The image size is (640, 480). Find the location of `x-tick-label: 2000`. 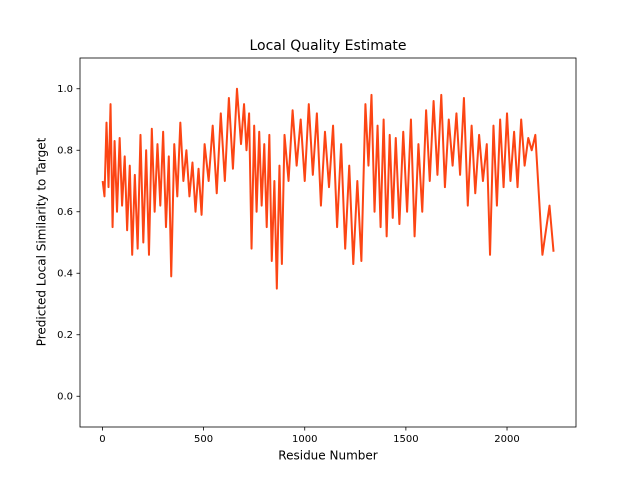

x-tick-label: 2000 is located at coordinates (506, 439).